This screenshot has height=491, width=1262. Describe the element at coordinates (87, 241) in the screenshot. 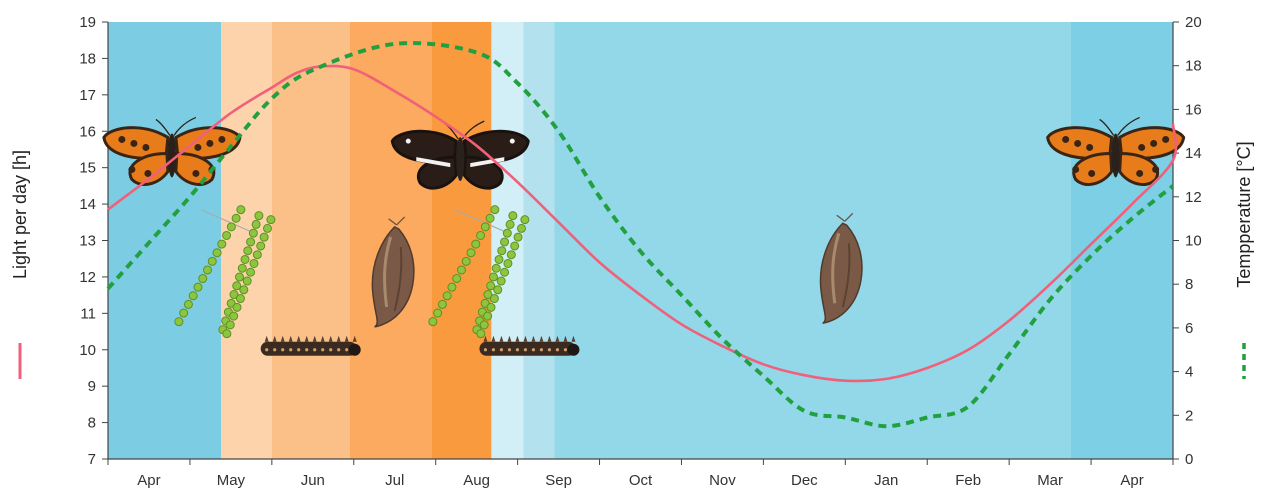

I see `y-left-tick-label: 13` at that location.